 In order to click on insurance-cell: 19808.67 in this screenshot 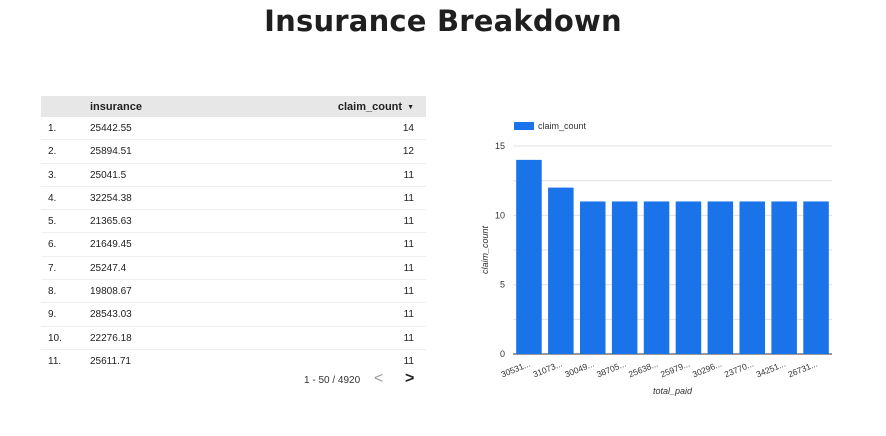, I will do `click(111, 292)`.